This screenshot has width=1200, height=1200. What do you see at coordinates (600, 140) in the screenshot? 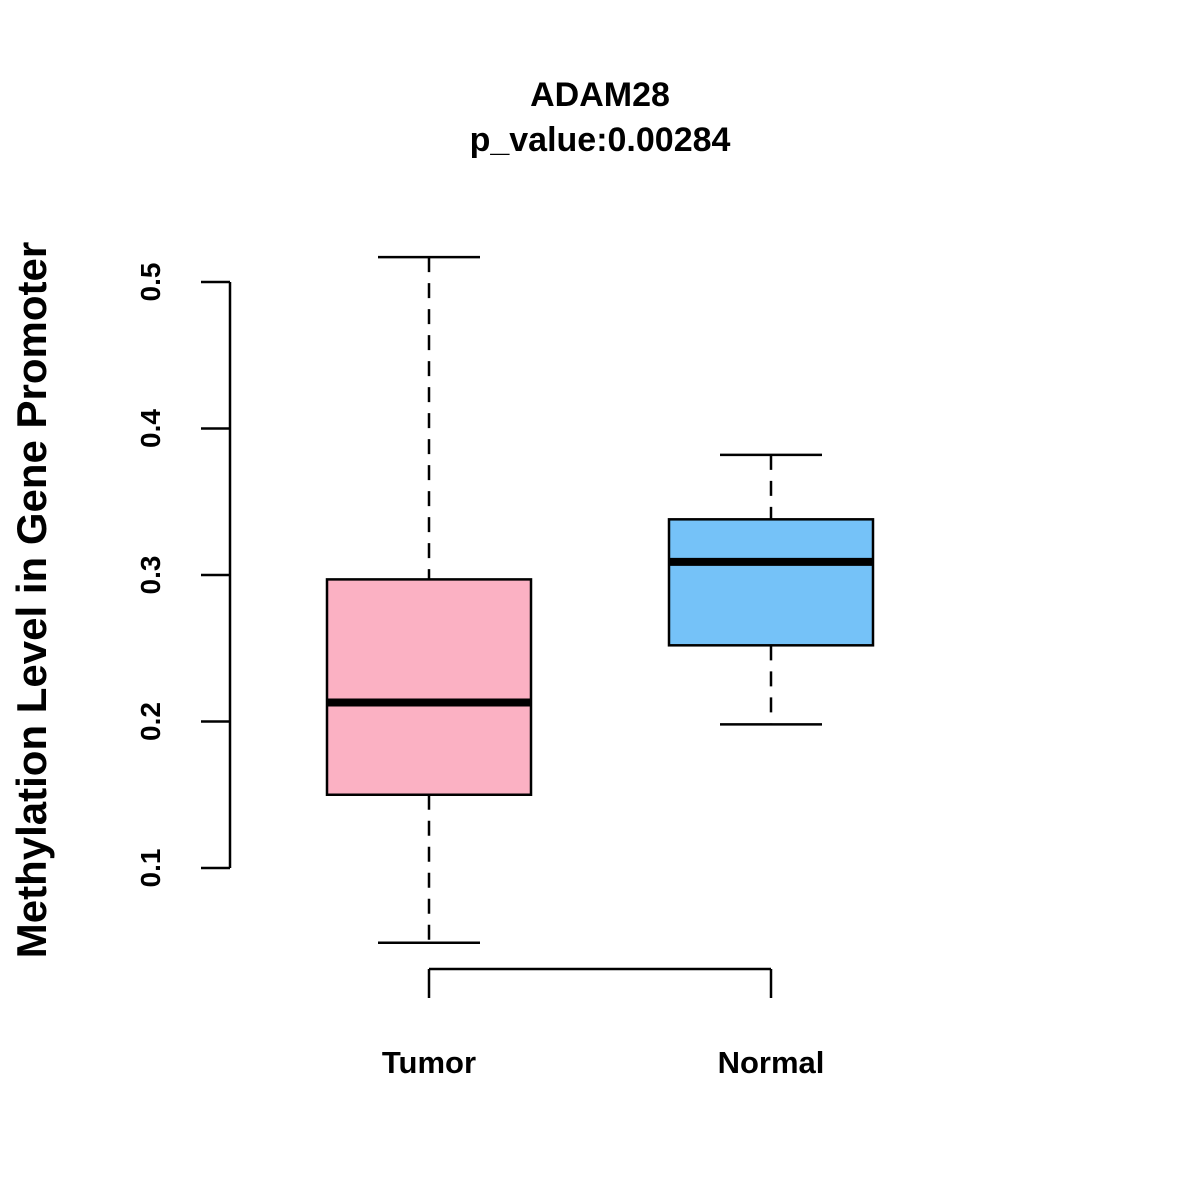
I see `chart-subtitle: p_value:0.00284` at bounding box center [600, 140].